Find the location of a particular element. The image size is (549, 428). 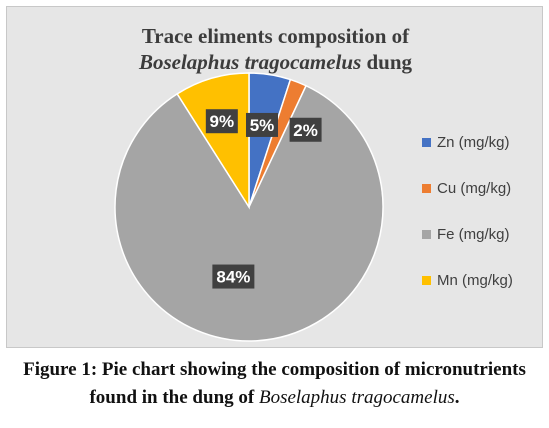

data-label-mn: 9% is located at coordinates (221, 121).